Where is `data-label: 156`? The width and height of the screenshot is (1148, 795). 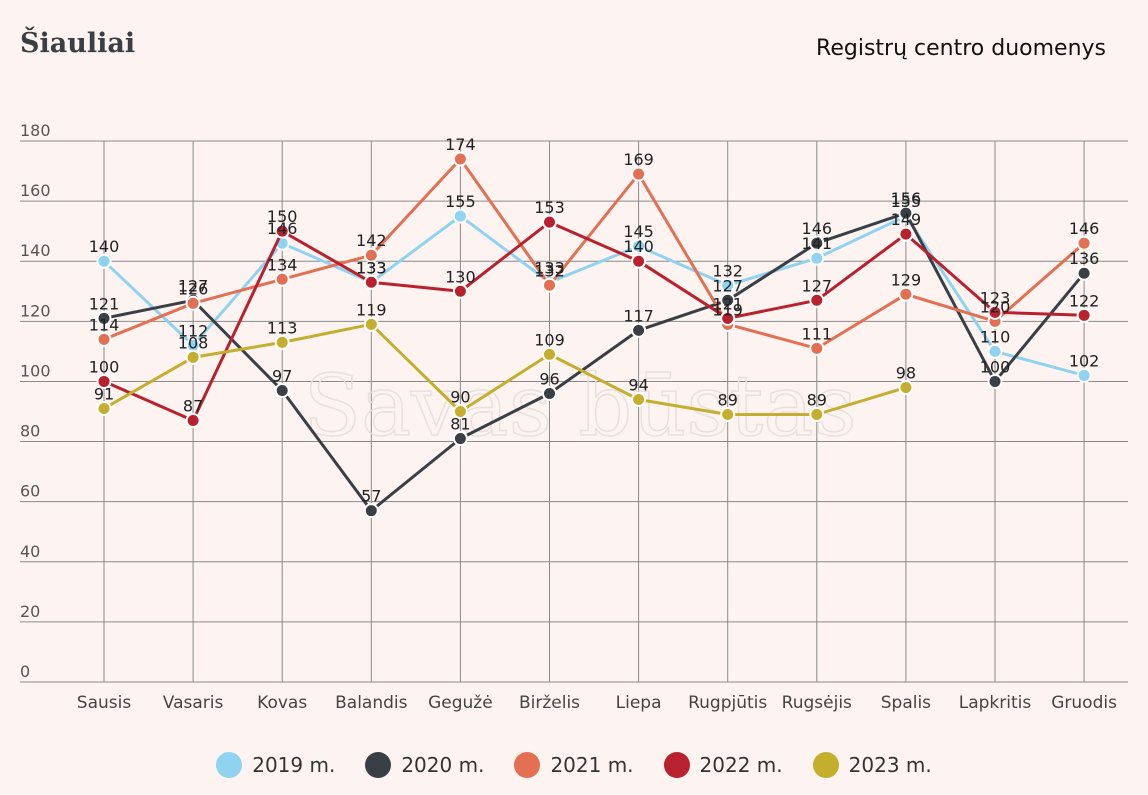
data-label: 156 is located at coordinates (906, 198).